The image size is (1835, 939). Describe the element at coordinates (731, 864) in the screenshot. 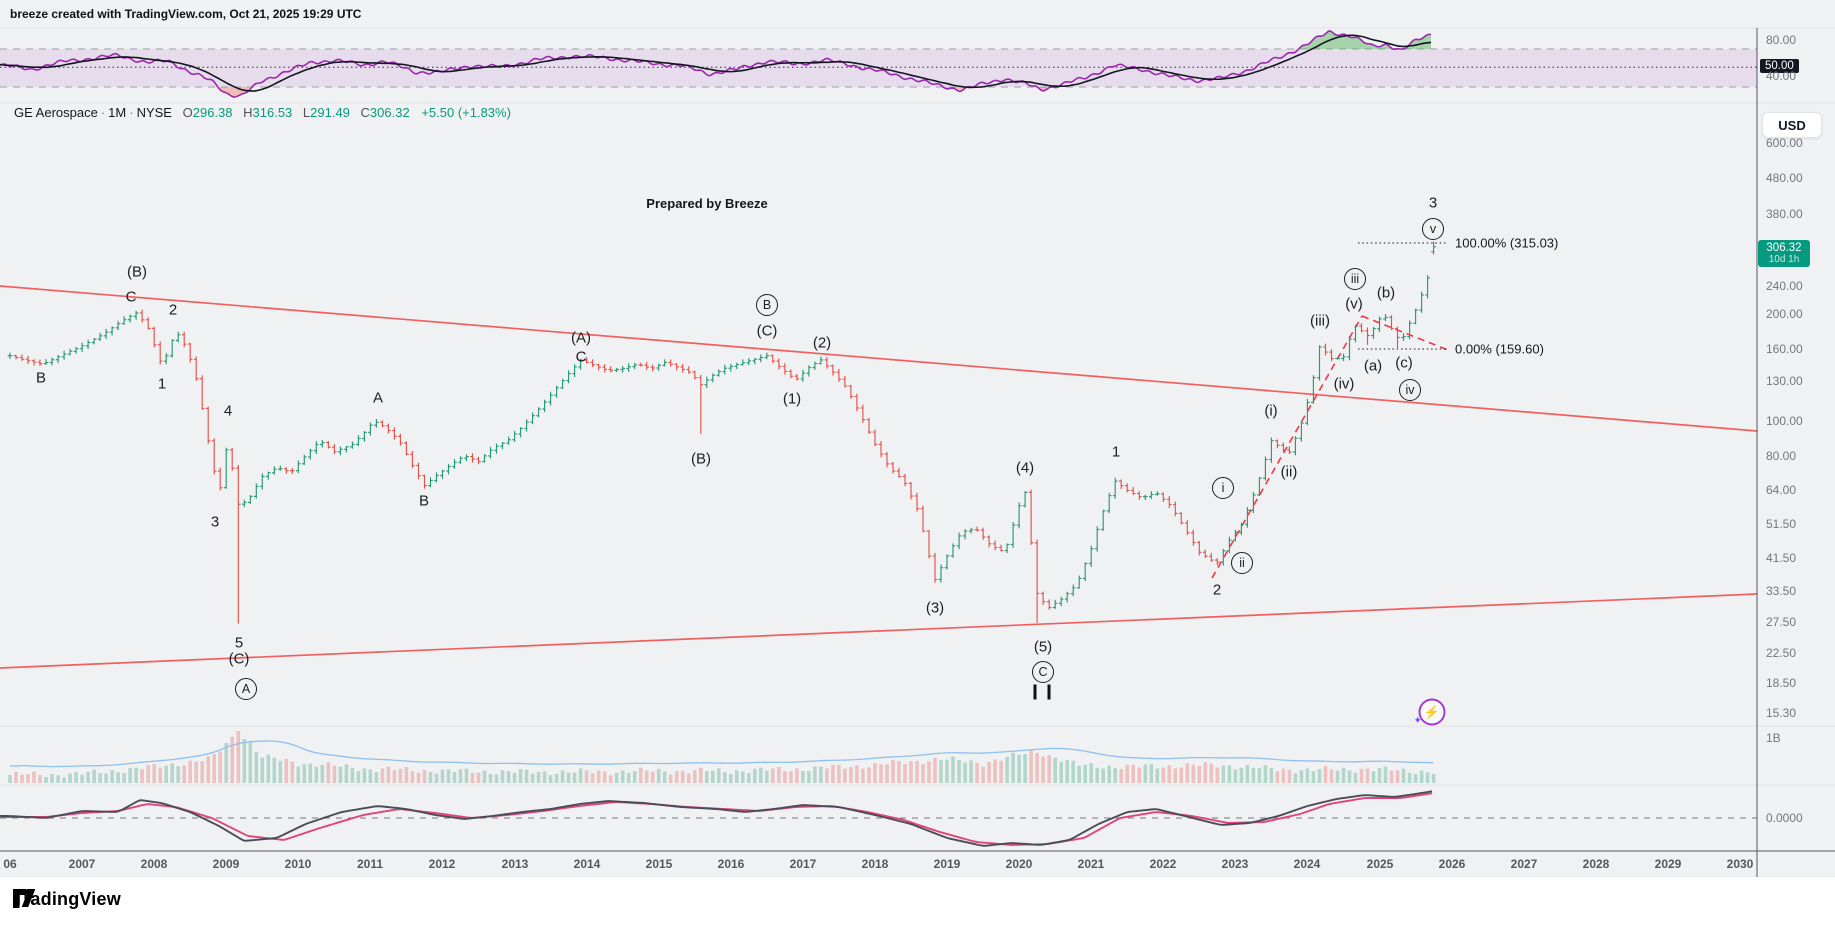

I see `time-axis-label: 2016` at that location.